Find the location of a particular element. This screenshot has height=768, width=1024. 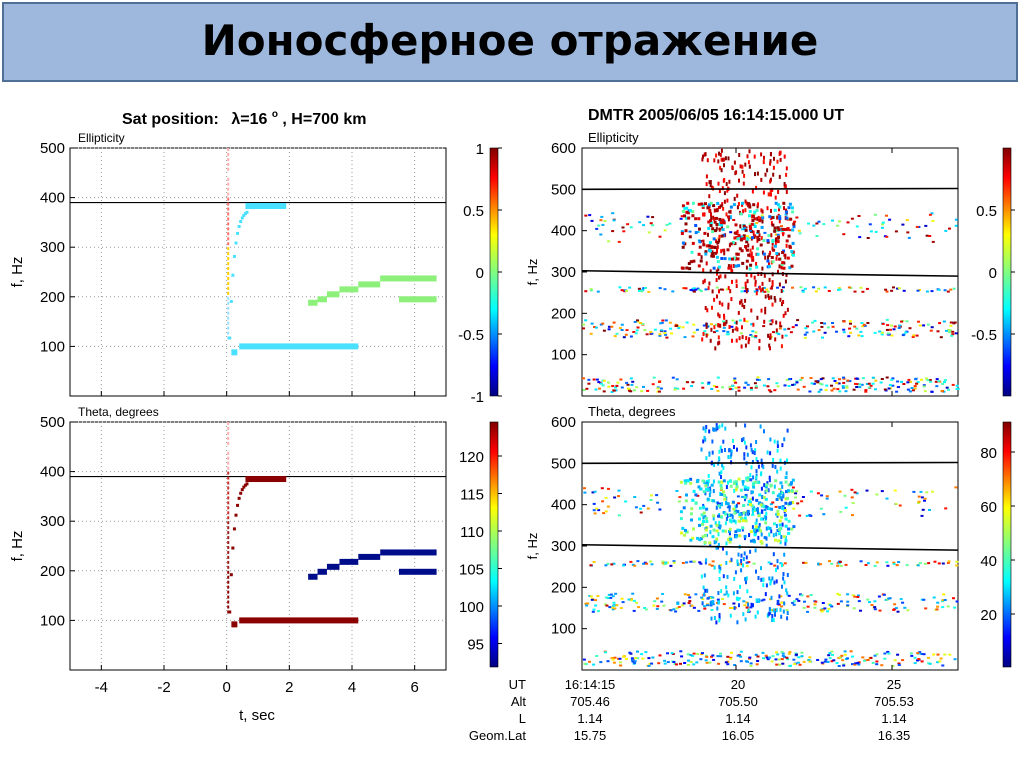

curve-point is located at coordinates (244, 215).